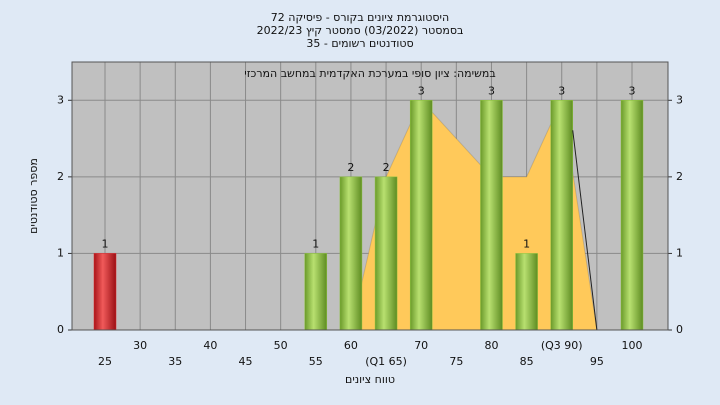  What do you see at coordinates (60, 329) in the screenshot?
I see `y-tick-label: 0` at bounding box center [60, 329].